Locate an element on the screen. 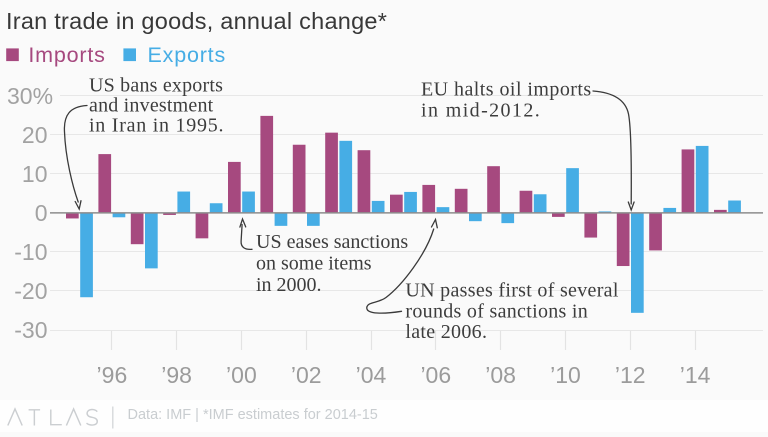 This screenshot has height=437, width=768. svg-text: and investment is located at coordinates (151, 105).